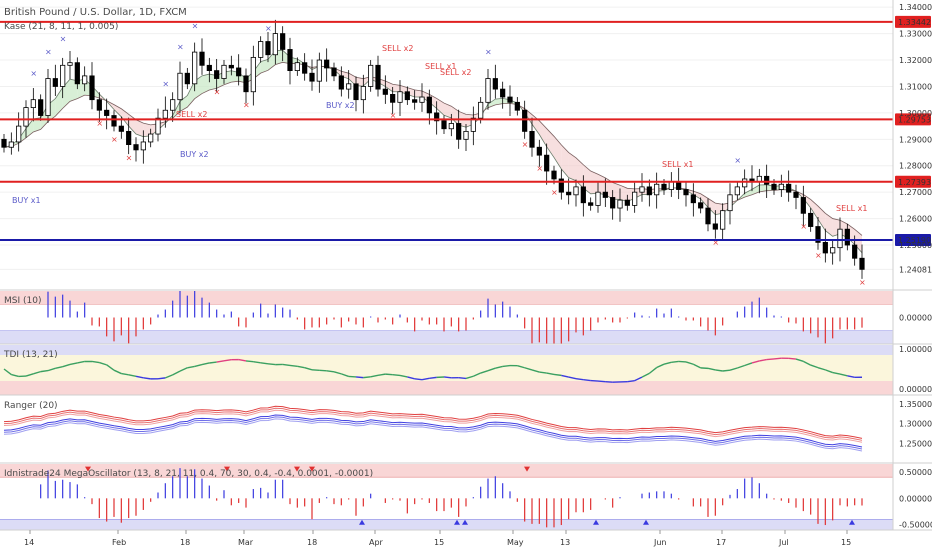 The width and height of the screenshot is (932, 550). What do you see at coordinates (915, 498) in the screenshot?
I see `mega-y-tick: 0.00000` at bounding box center [915, 498].